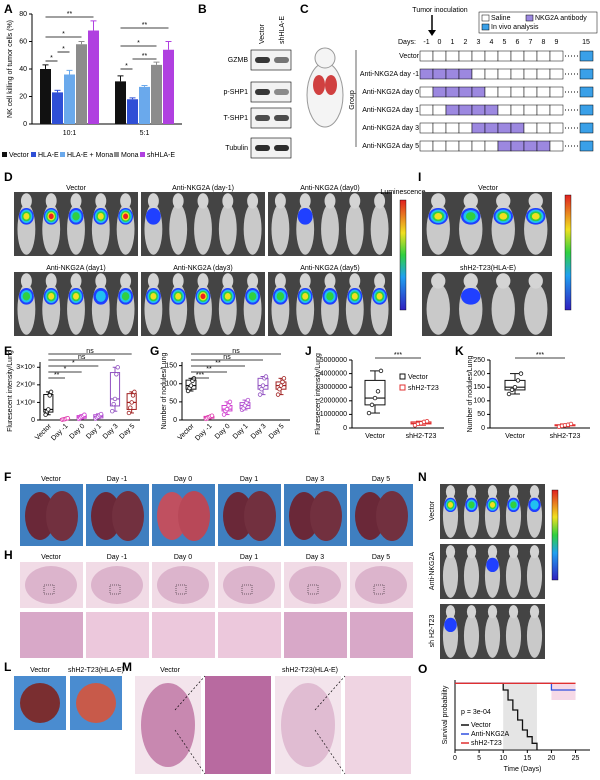 This screenshot has height=780, width=600. Describe the element at coordinates (8, 555) in the screenshot. I see `panel-label: H` at that location.